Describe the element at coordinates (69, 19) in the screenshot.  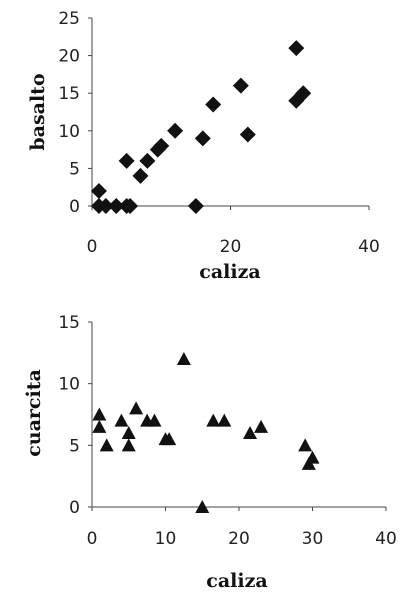
I see `y-tick-label: 25` at that location.